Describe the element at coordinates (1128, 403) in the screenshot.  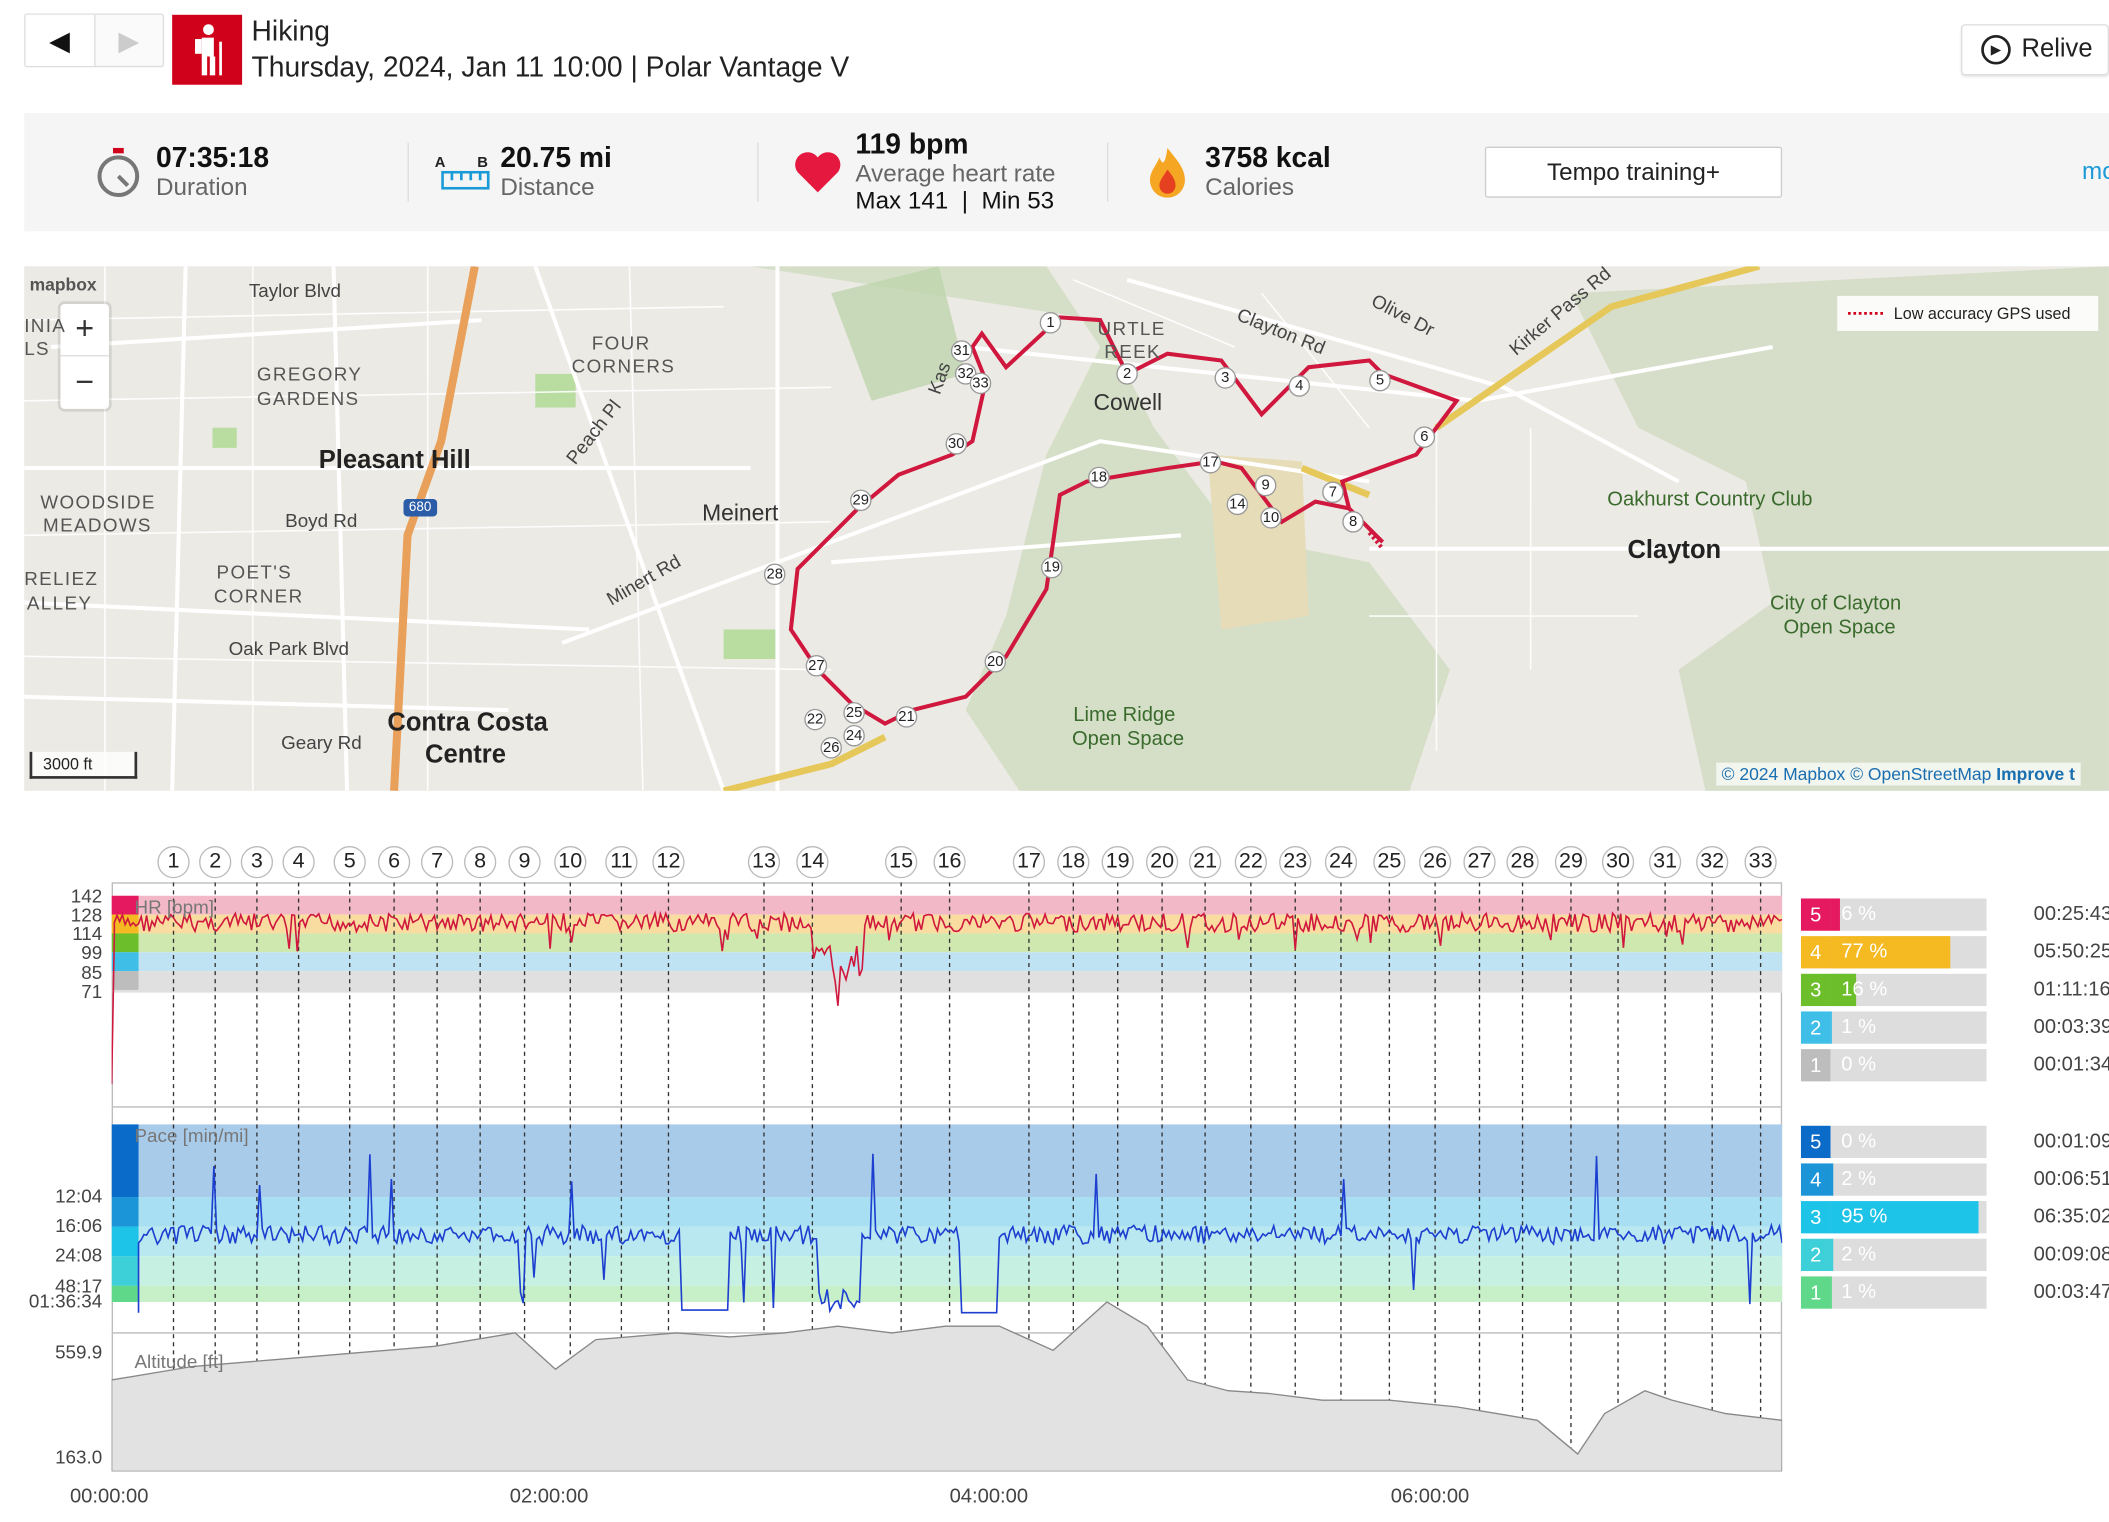
I see `map-label: Cowell` at that location.